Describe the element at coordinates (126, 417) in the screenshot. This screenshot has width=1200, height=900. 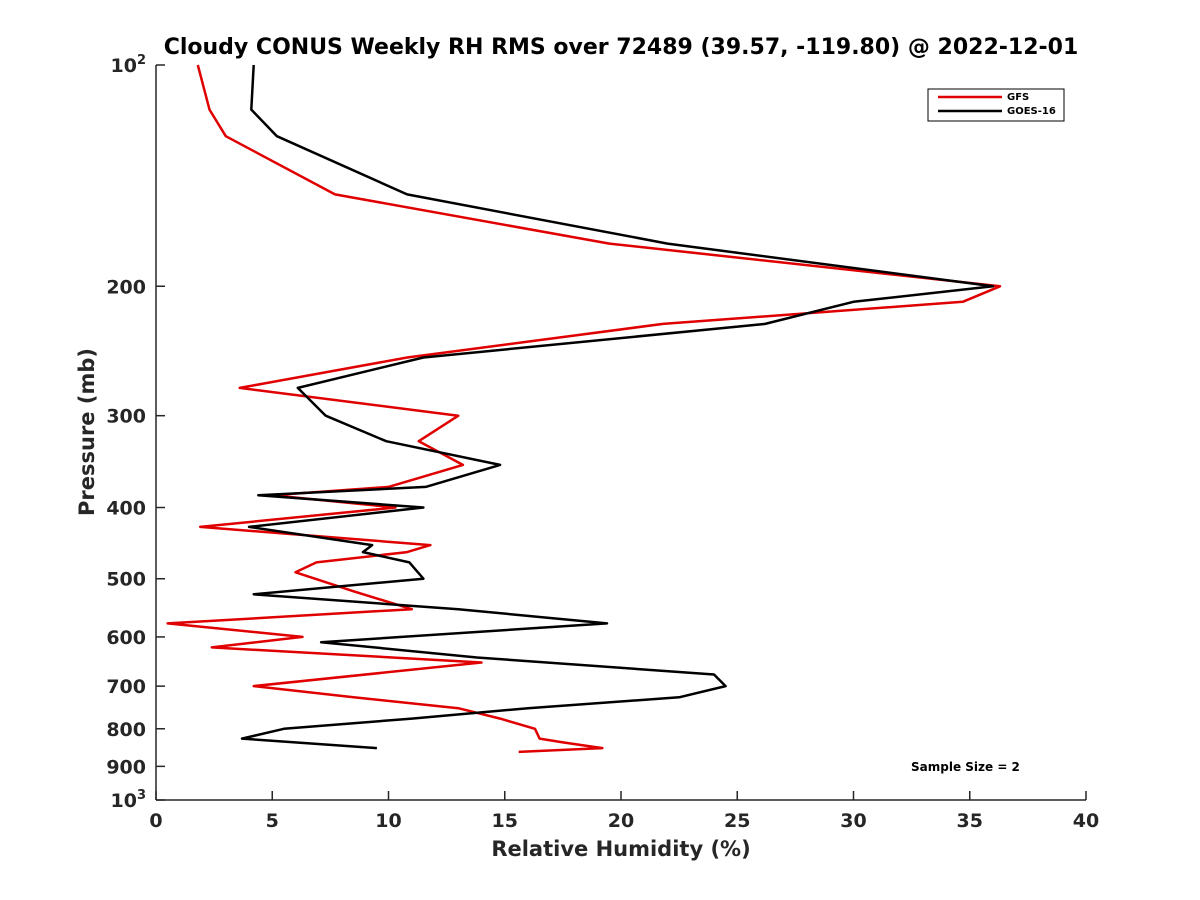
I see `y-tick-label: 300` at that location.